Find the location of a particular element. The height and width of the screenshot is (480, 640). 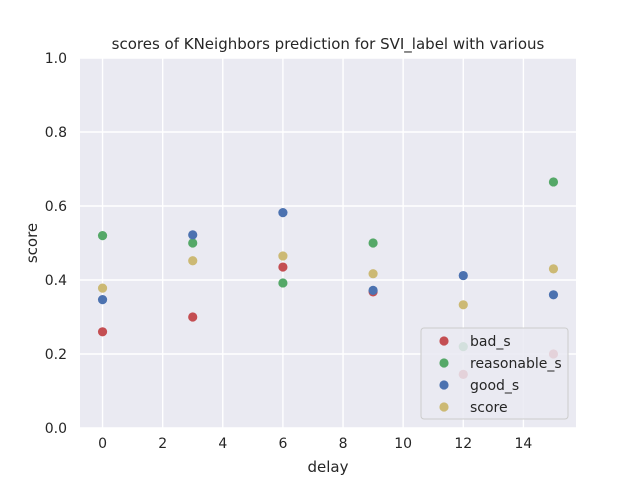

legend-marker-bad-s is located at coordinates (444, 341).